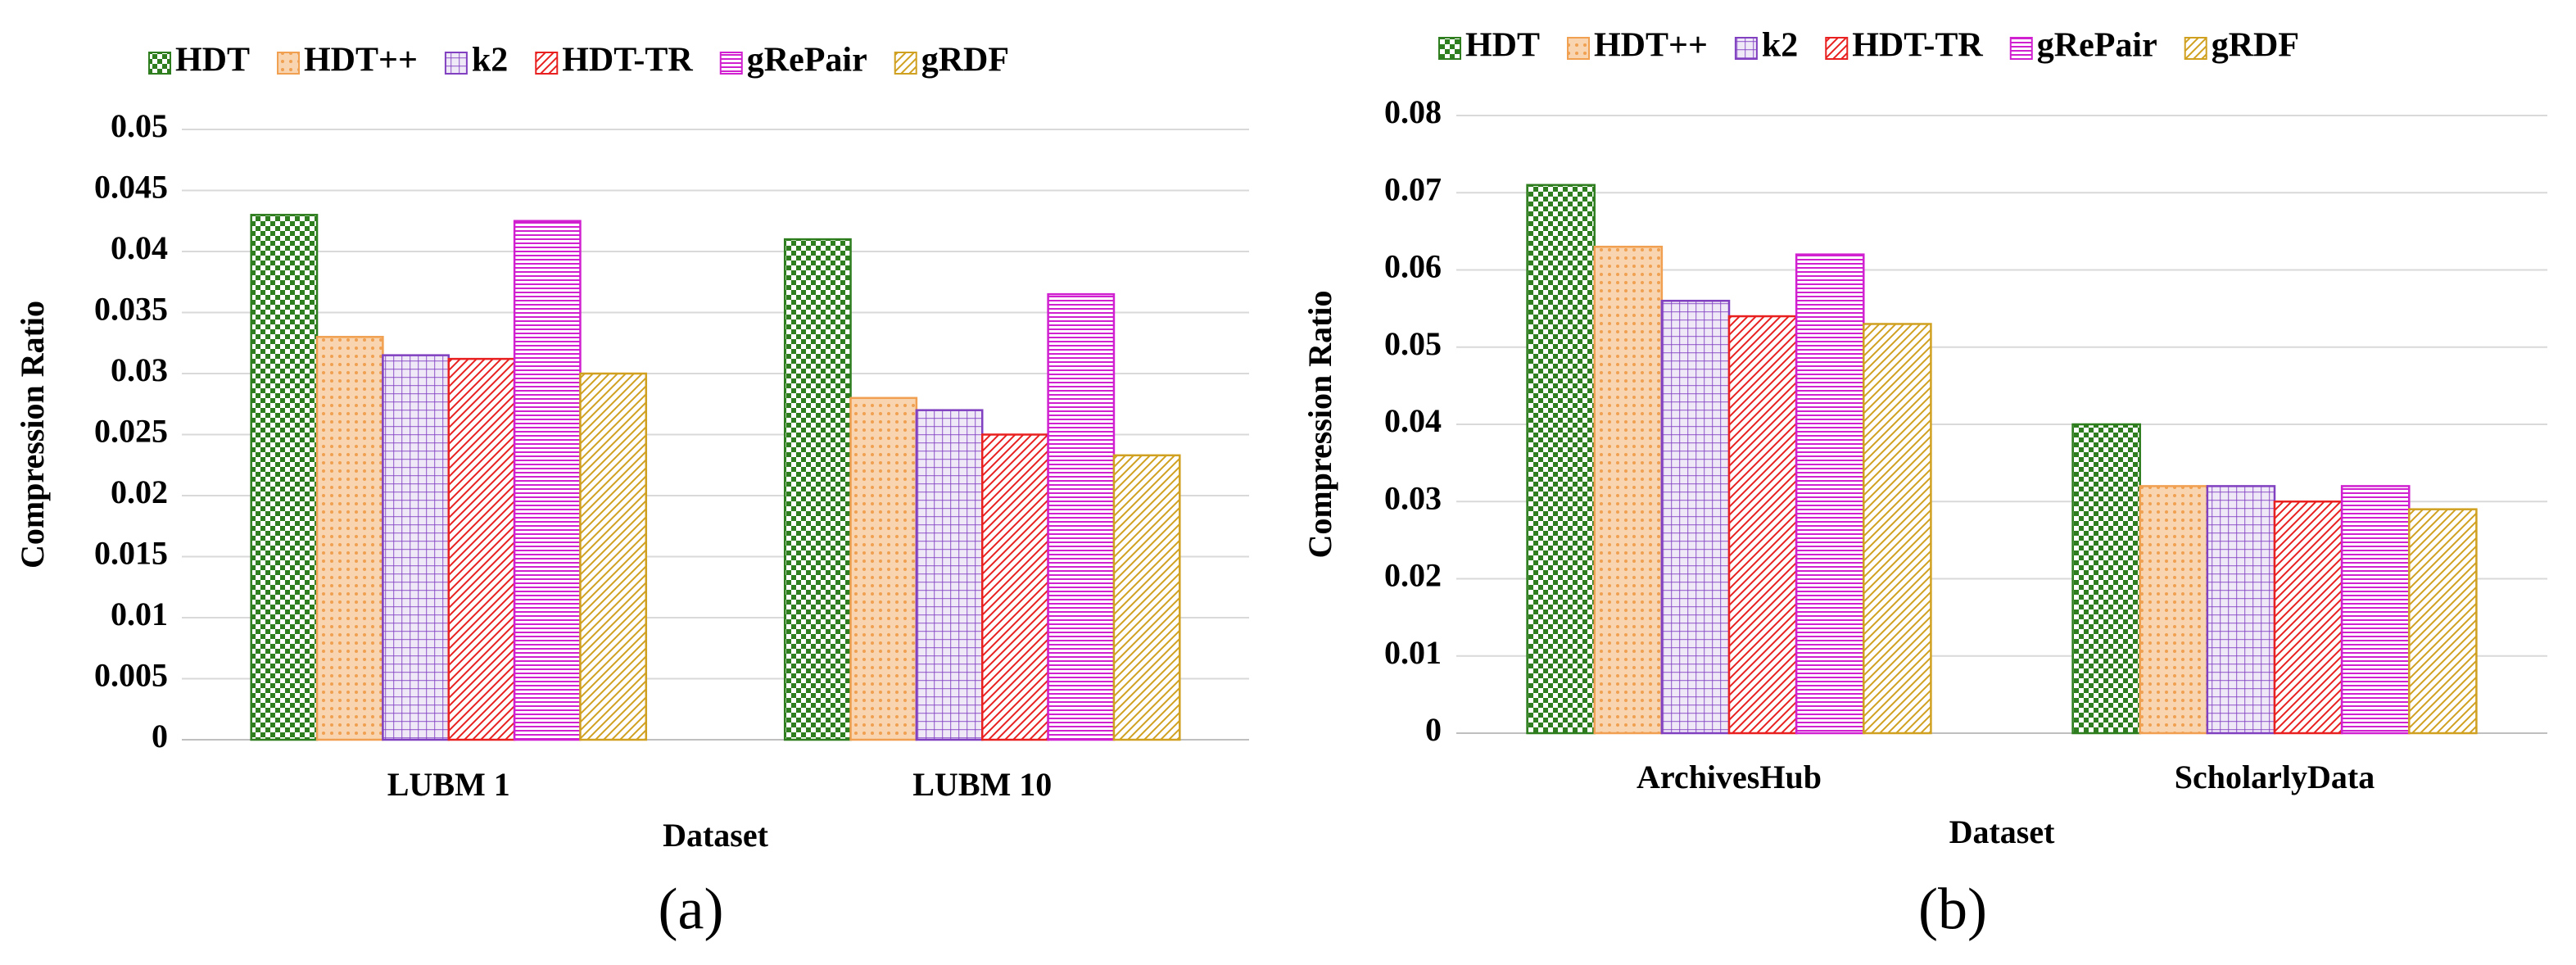 The width and height of the screenshot is (2576, 965). I want to click on y-tick-label: 0.08, so click(1413, 111).